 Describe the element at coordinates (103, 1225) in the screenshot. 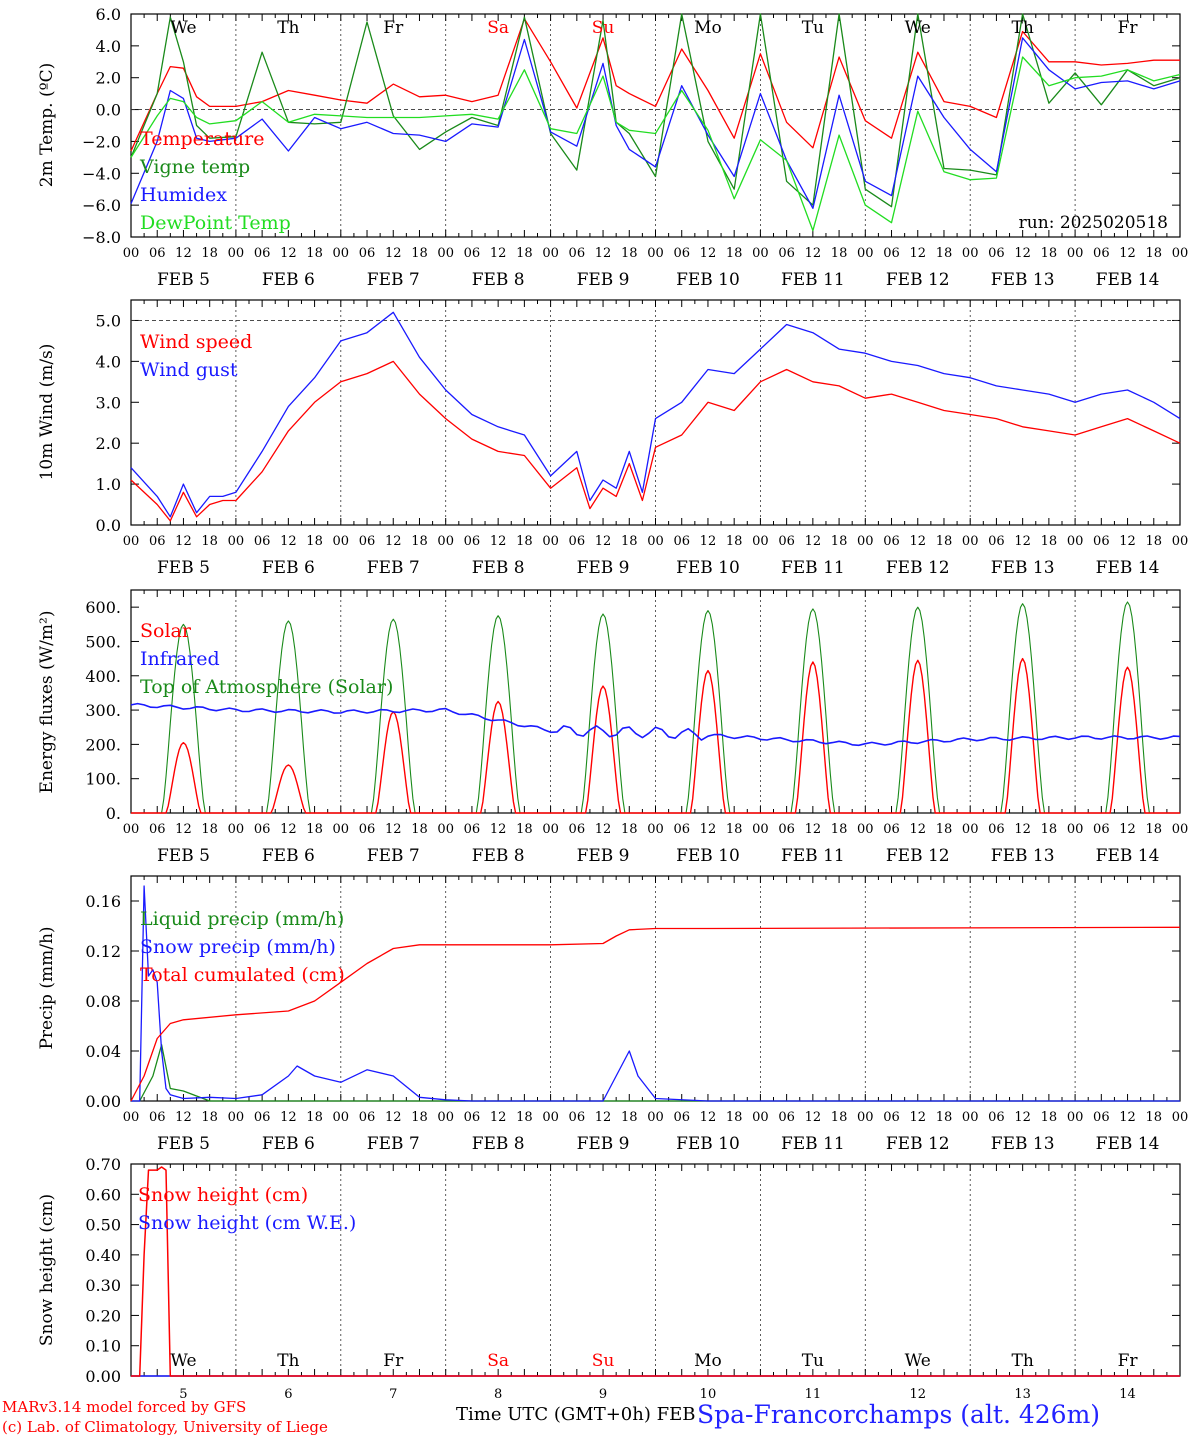

I see `y-tick-label: 0.50` at that location.